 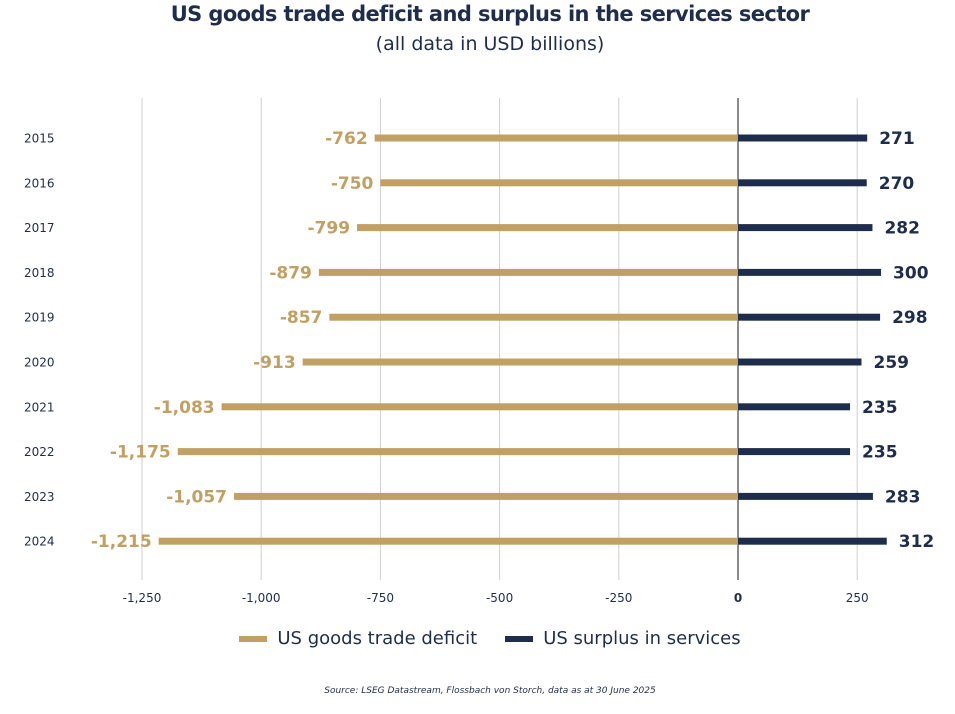 I want to click on value-label-services-surplus: 312, so click(x=917, y=542).